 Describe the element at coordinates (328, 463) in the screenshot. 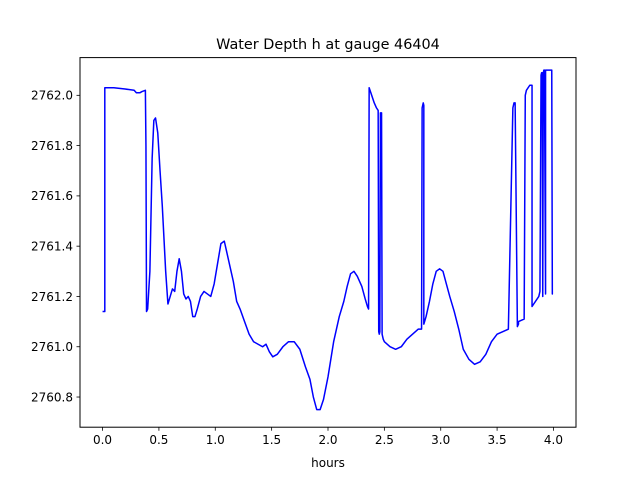

I see `x-axis-label: hours` at that location.